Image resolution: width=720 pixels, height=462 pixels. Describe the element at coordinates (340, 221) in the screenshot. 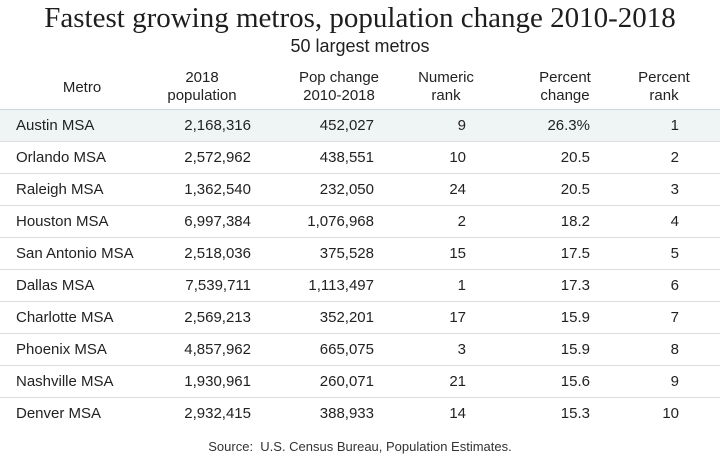

I see `cell-pop-change: 1,076,968` at that location.